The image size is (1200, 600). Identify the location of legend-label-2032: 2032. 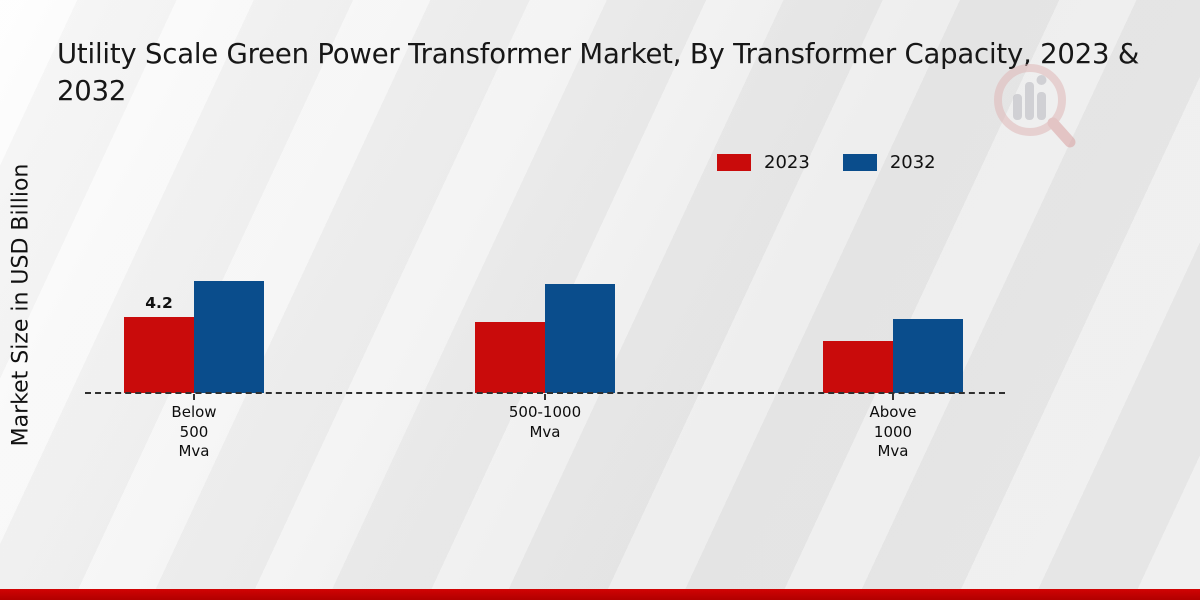
(912, 162).